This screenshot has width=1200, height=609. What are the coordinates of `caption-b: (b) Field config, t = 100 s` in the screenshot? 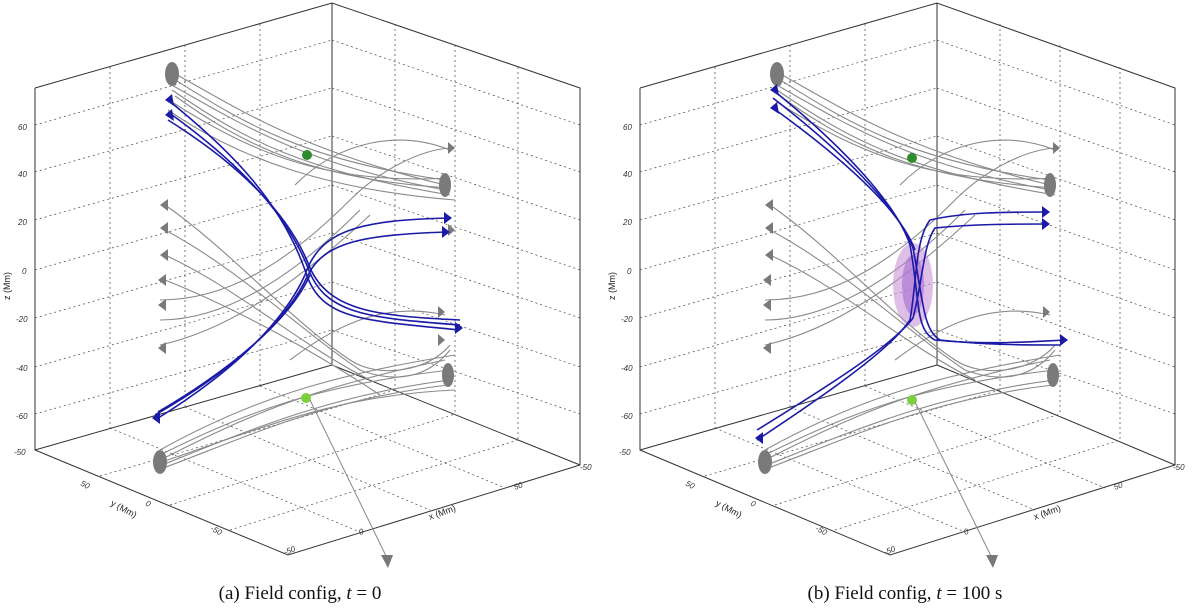 It's located at (902, 594).